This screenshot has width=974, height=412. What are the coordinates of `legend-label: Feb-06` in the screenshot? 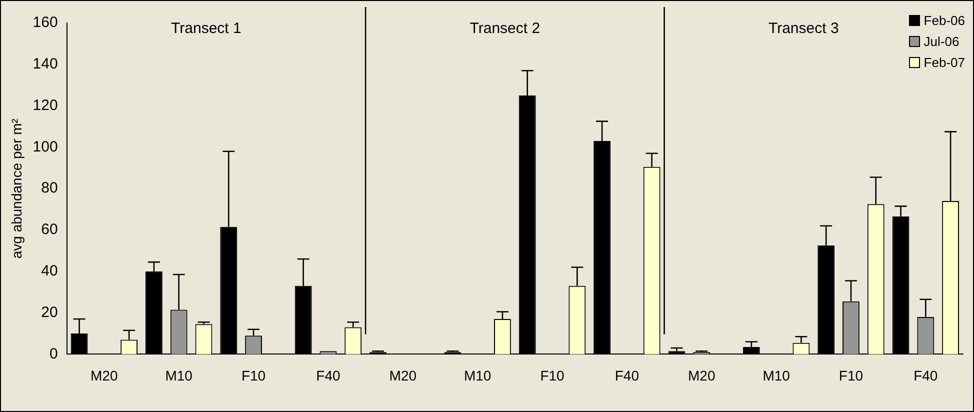 It's located at (944, 20).